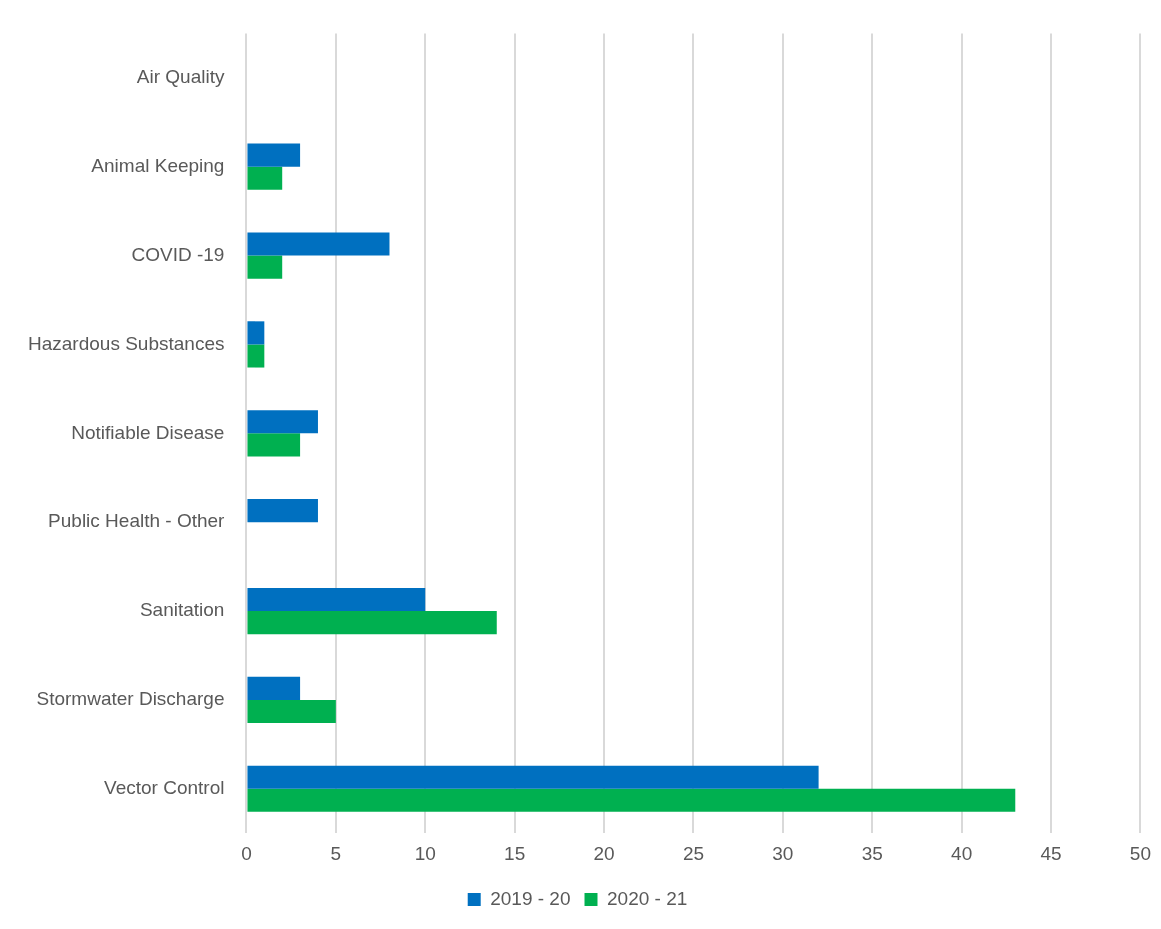 The image size is (1161, 929). Describe the element at coordinates (246, 853) in the screenshot. I see `x-tick-label: 0` at that location.